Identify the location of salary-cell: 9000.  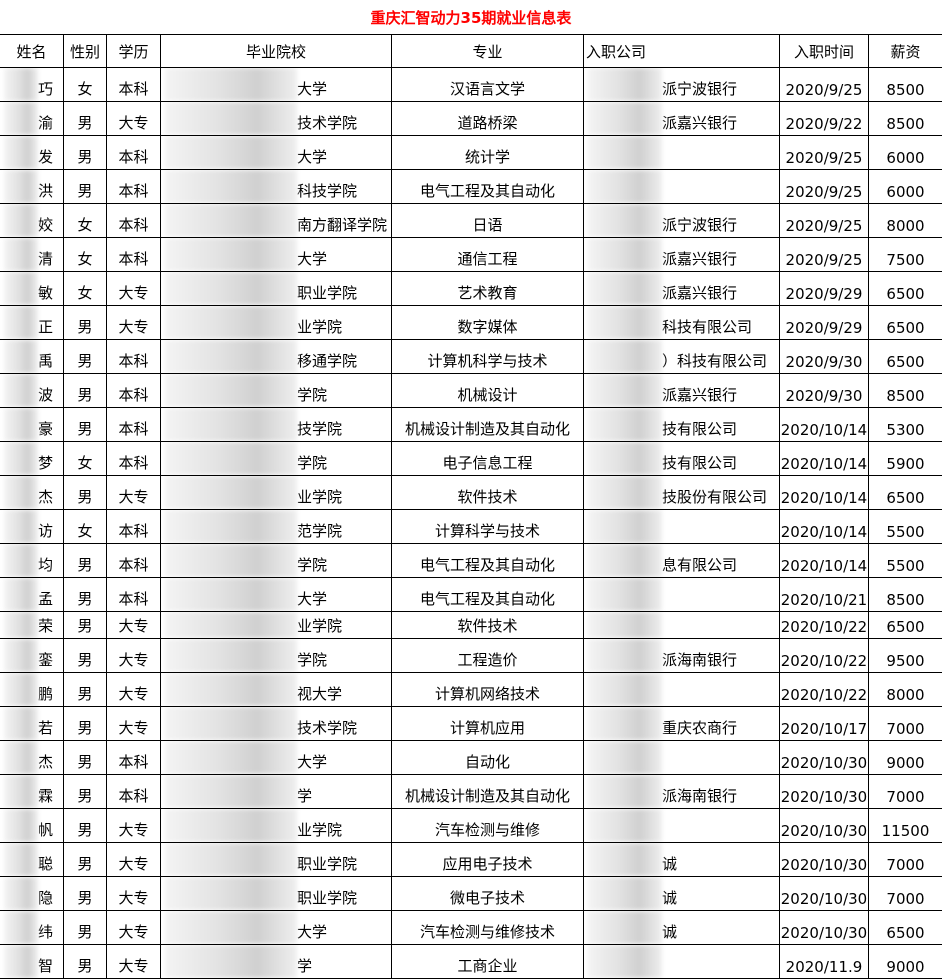
(905, 961).